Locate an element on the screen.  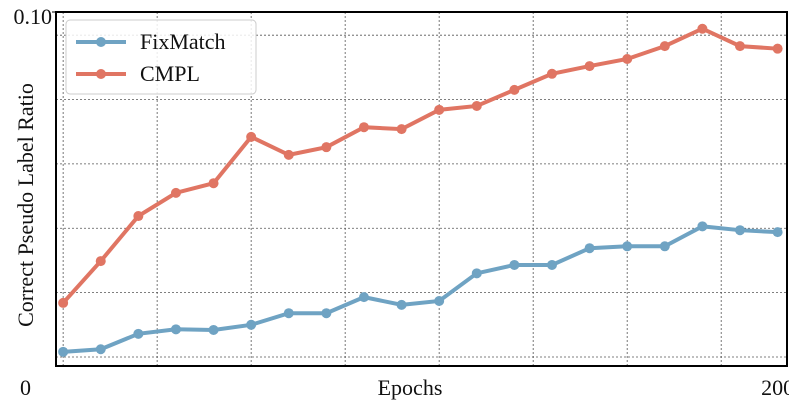
y-tick-label: 0.10 is located at coordinates (33, 16).